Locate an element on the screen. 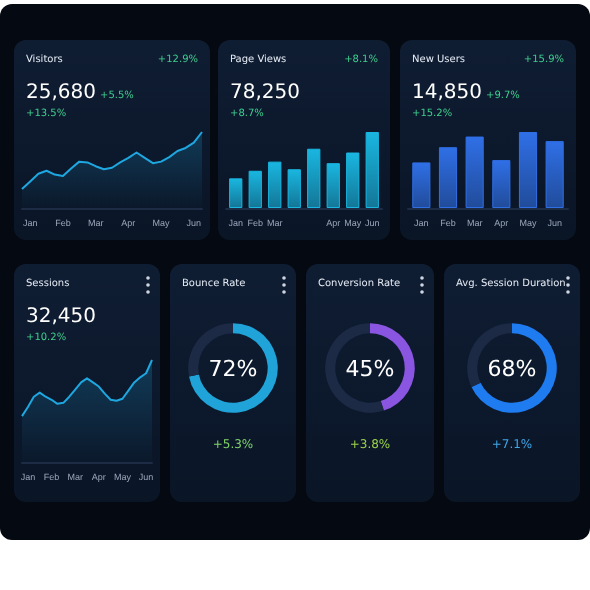 The image size is (590, 590). chart-subtitle: 78,250 is located at coordinates (265, 93).